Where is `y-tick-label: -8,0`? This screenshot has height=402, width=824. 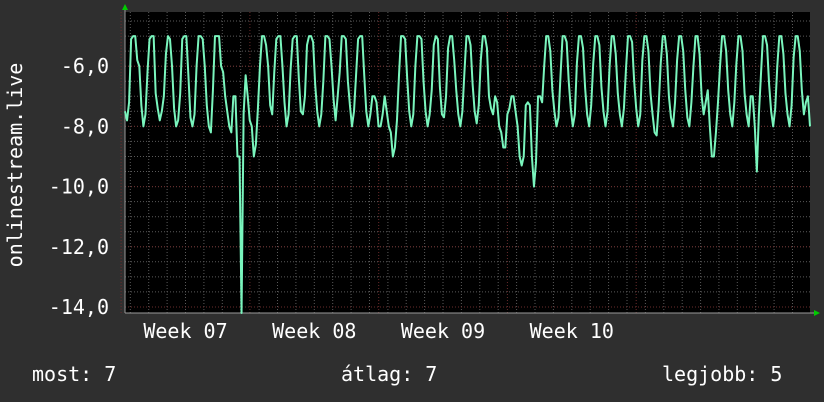 y-tick-label: -8,0 is located at coordinates (85, 126).